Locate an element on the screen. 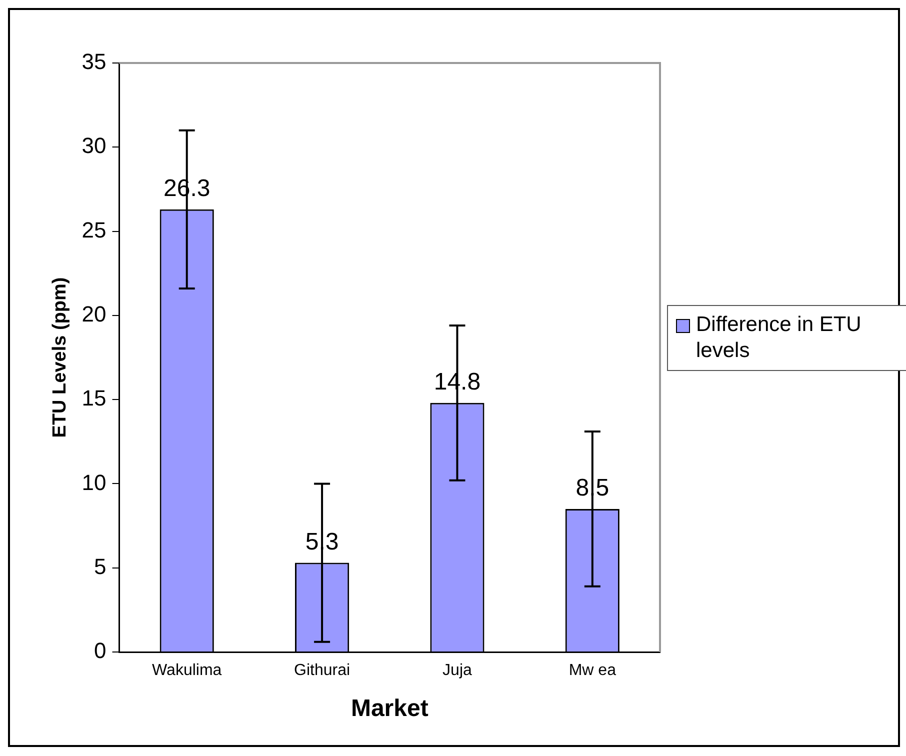  legend-label: Difference in ETU levels is located at coordinates (779, 338).